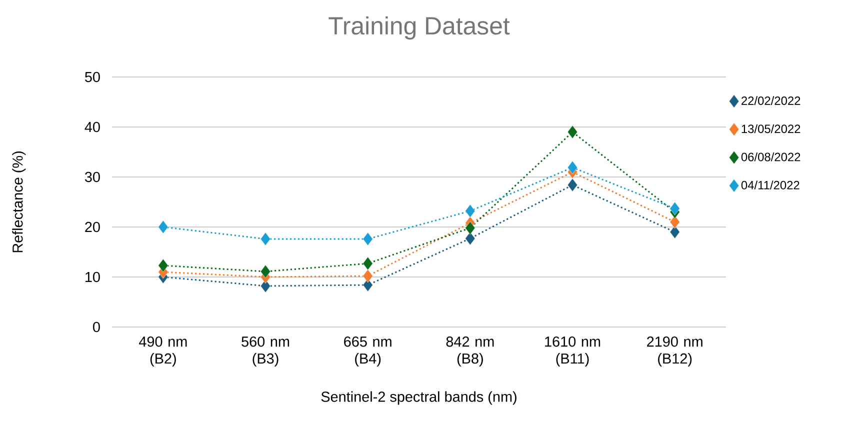 The image size is (864, 437). I want to click on y-tick-label: 20, so click(92, 227).